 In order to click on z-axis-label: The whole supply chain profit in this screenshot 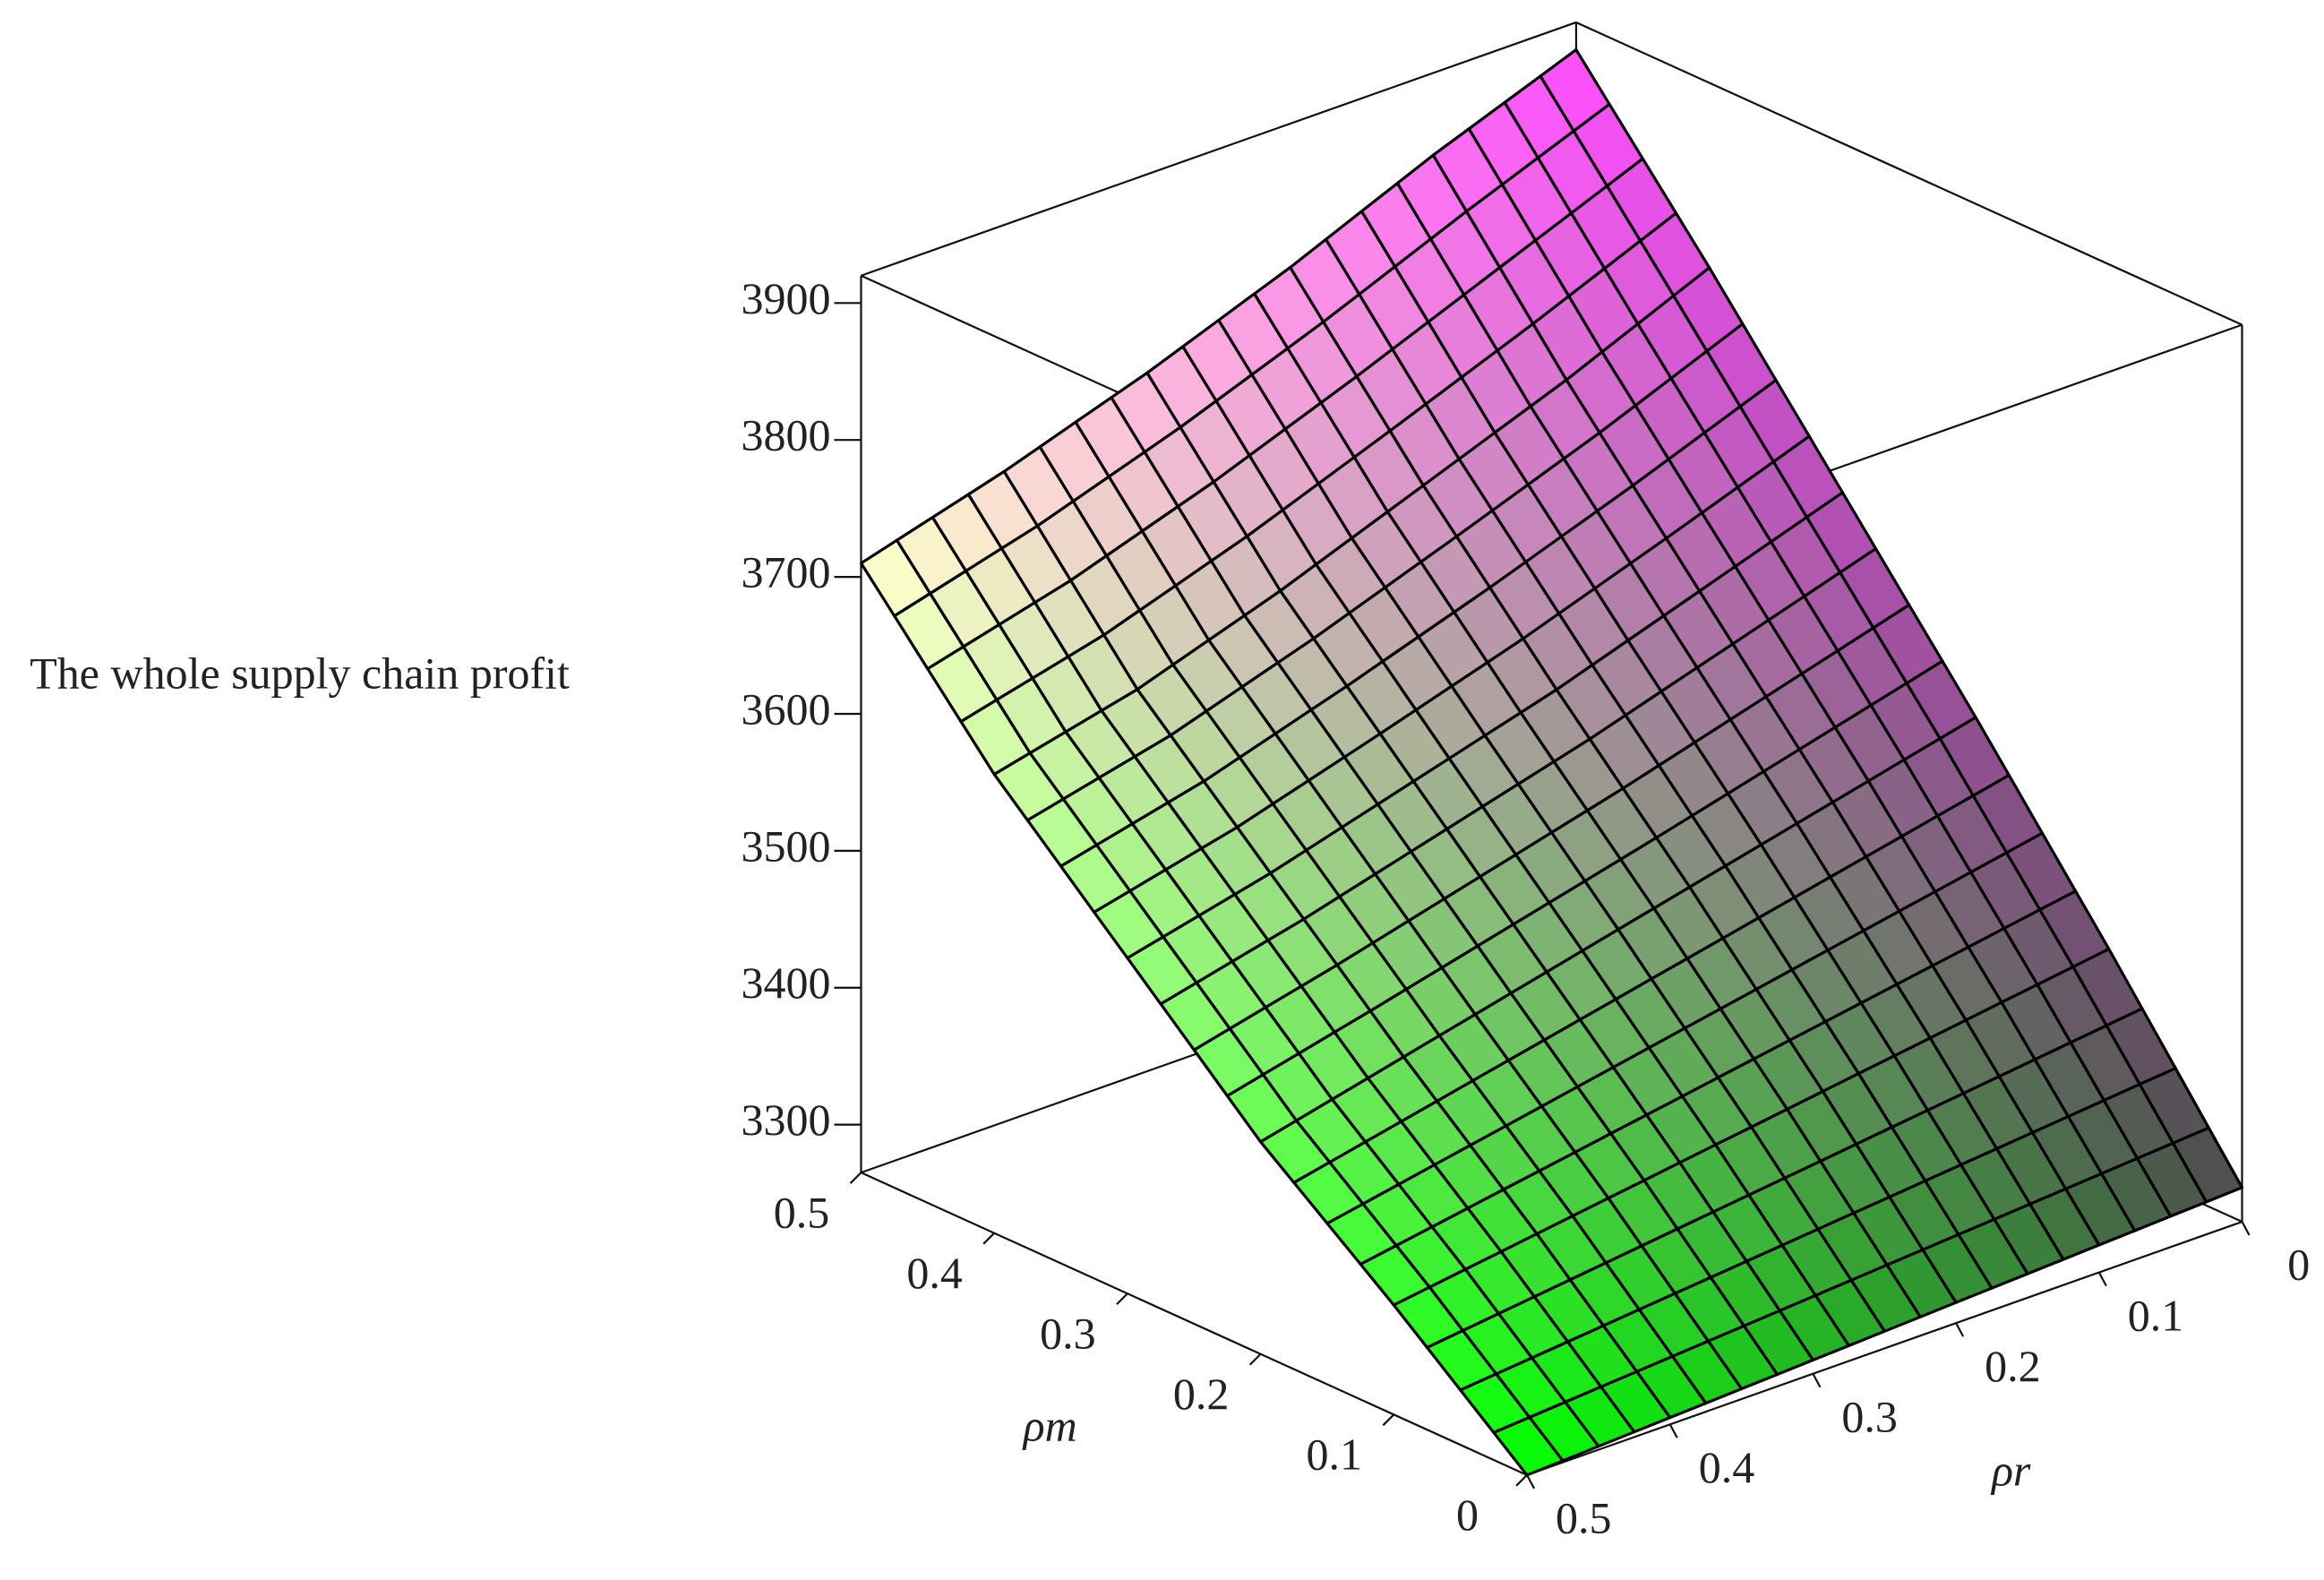, I will do `click(300, 673)`.